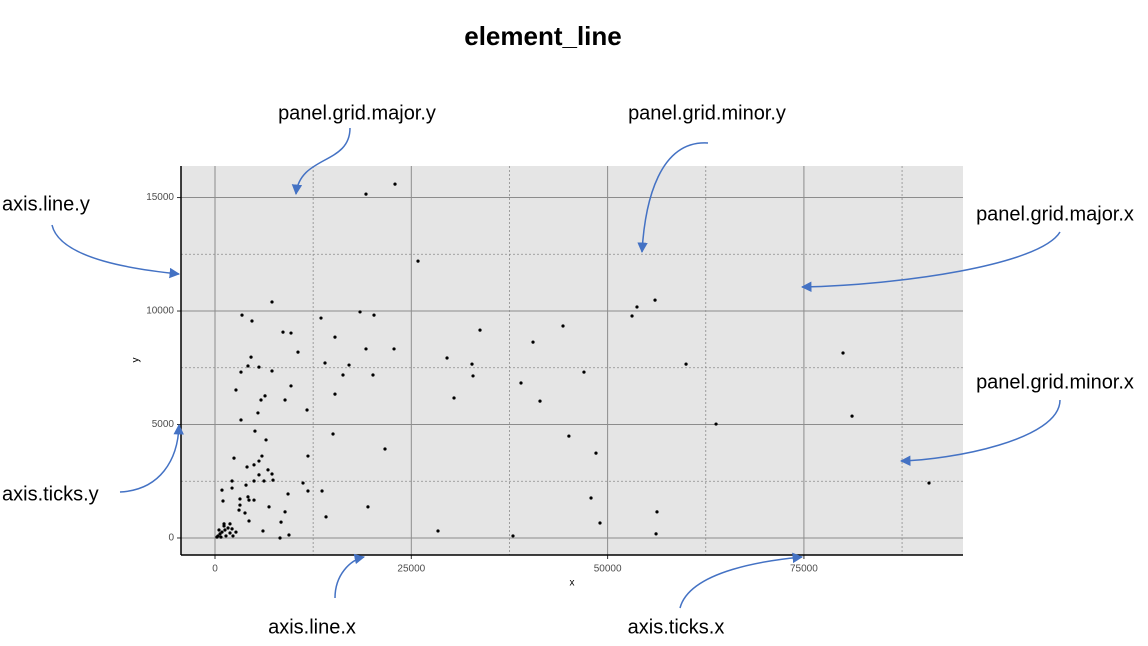  What do you see at coordinates (1055, 382) in the screenshot?
I see `annotation: panel.grid.minor.x` at bounding box center [1055, 382].